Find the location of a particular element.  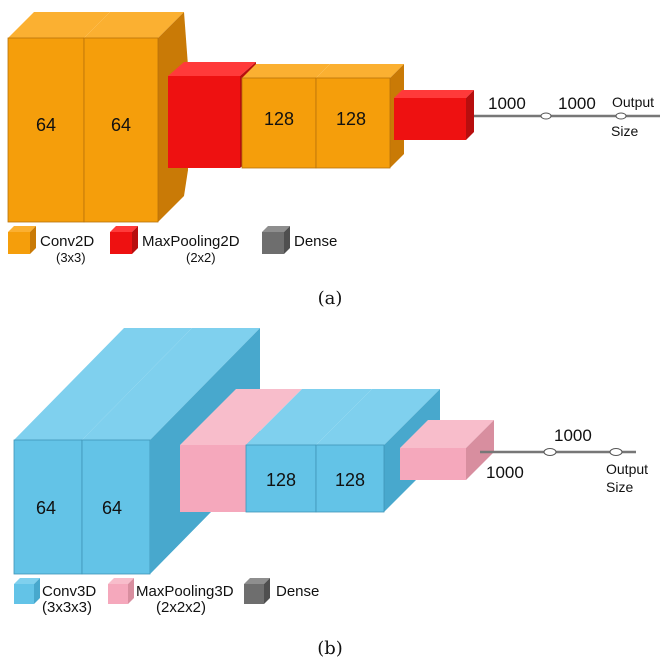

block-label-b-4: 128 is located at coordinates (350, 480).